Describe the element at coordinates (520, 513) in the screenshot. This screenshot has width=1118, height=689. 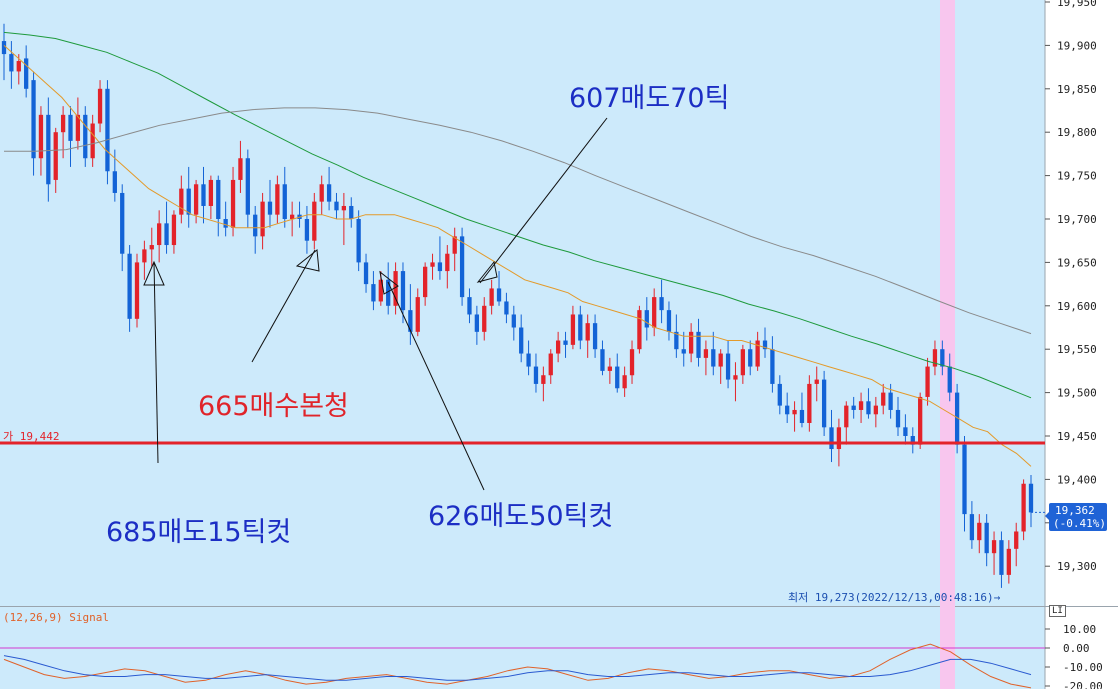
I see `annotation-626: 626매도50틱컷` at that location.